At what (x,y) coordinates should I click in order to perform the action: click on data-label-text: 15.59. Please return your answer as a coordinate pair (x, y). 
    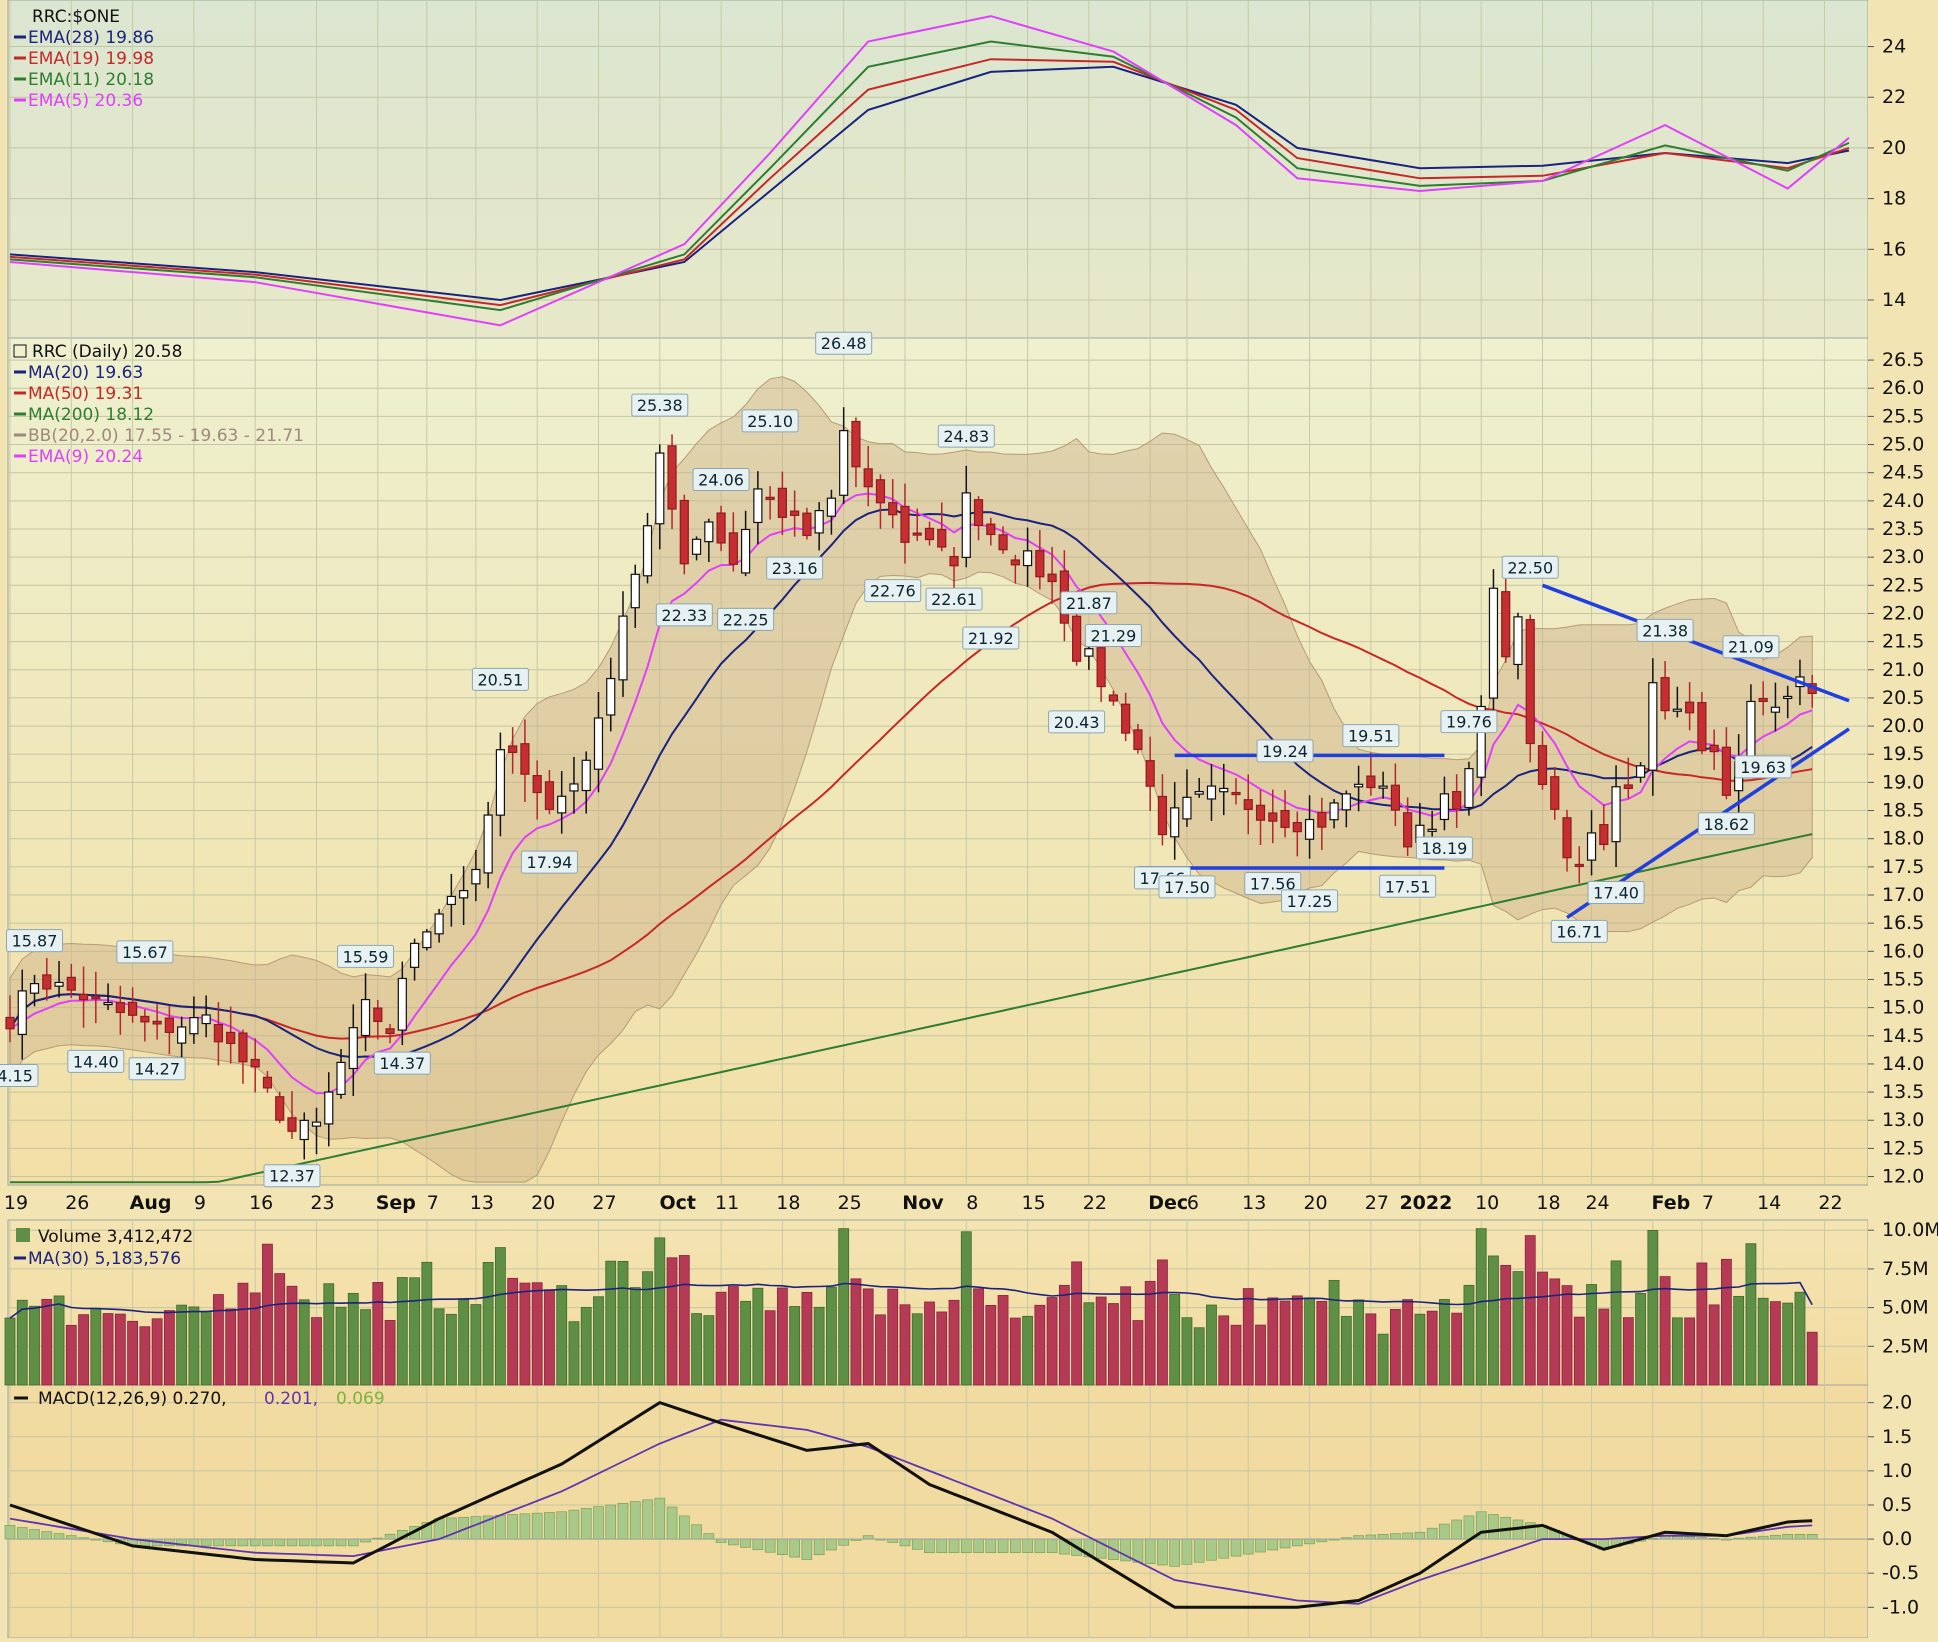
    Looking at the image, I should click on (366, 956).